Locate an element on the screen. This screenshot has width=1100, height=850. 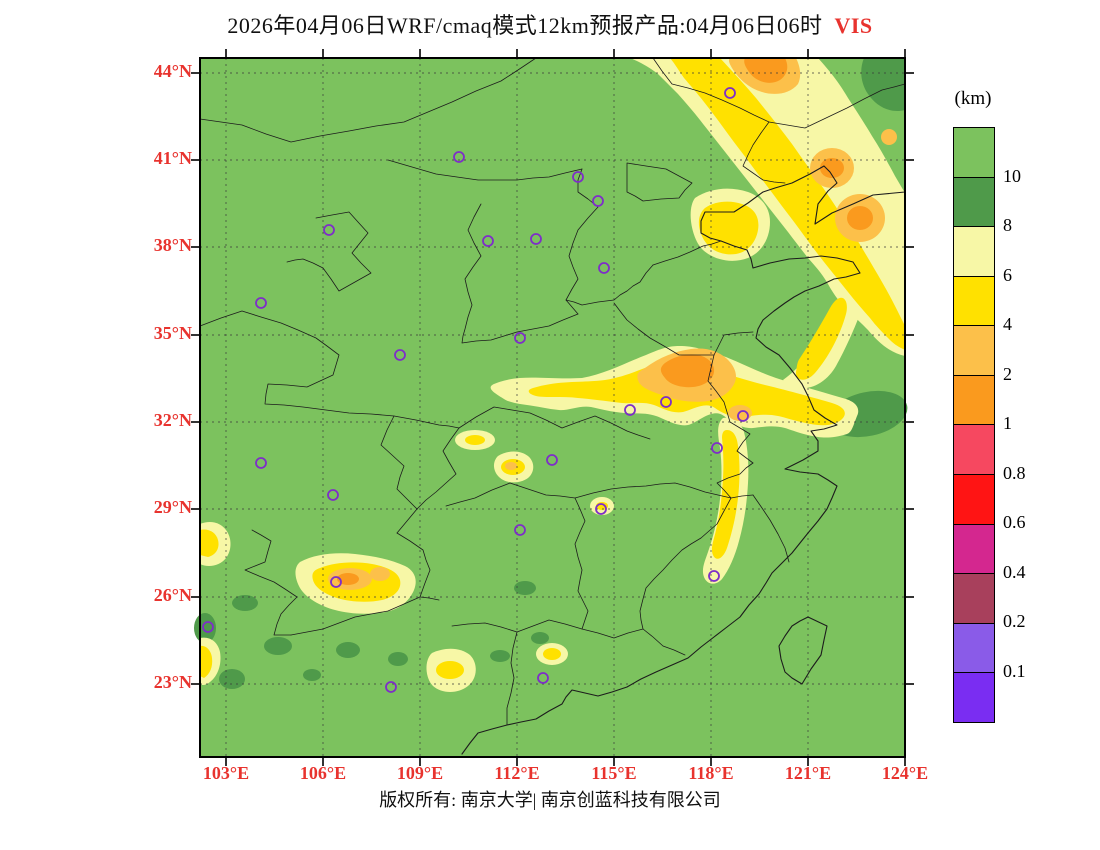
lon-label: 106°E is located at coordinates (323, 773).